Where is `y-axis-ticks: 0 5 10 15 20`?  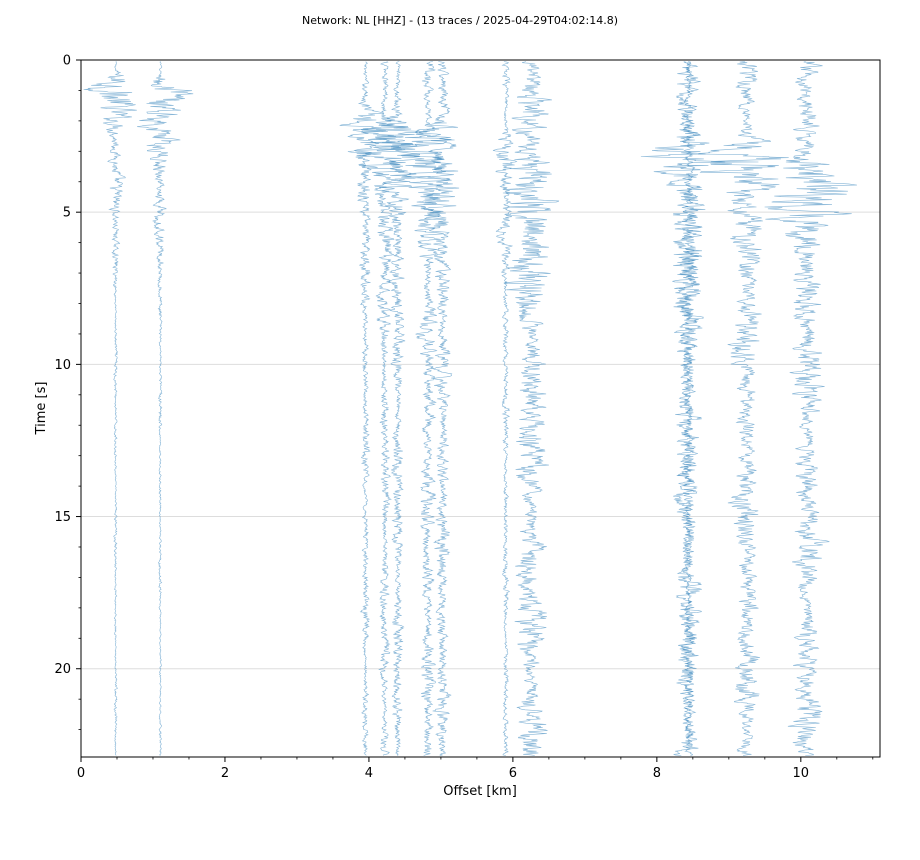 y-axis-ticks: 0 5 10 15 20 is located at coordinates (67, 392).